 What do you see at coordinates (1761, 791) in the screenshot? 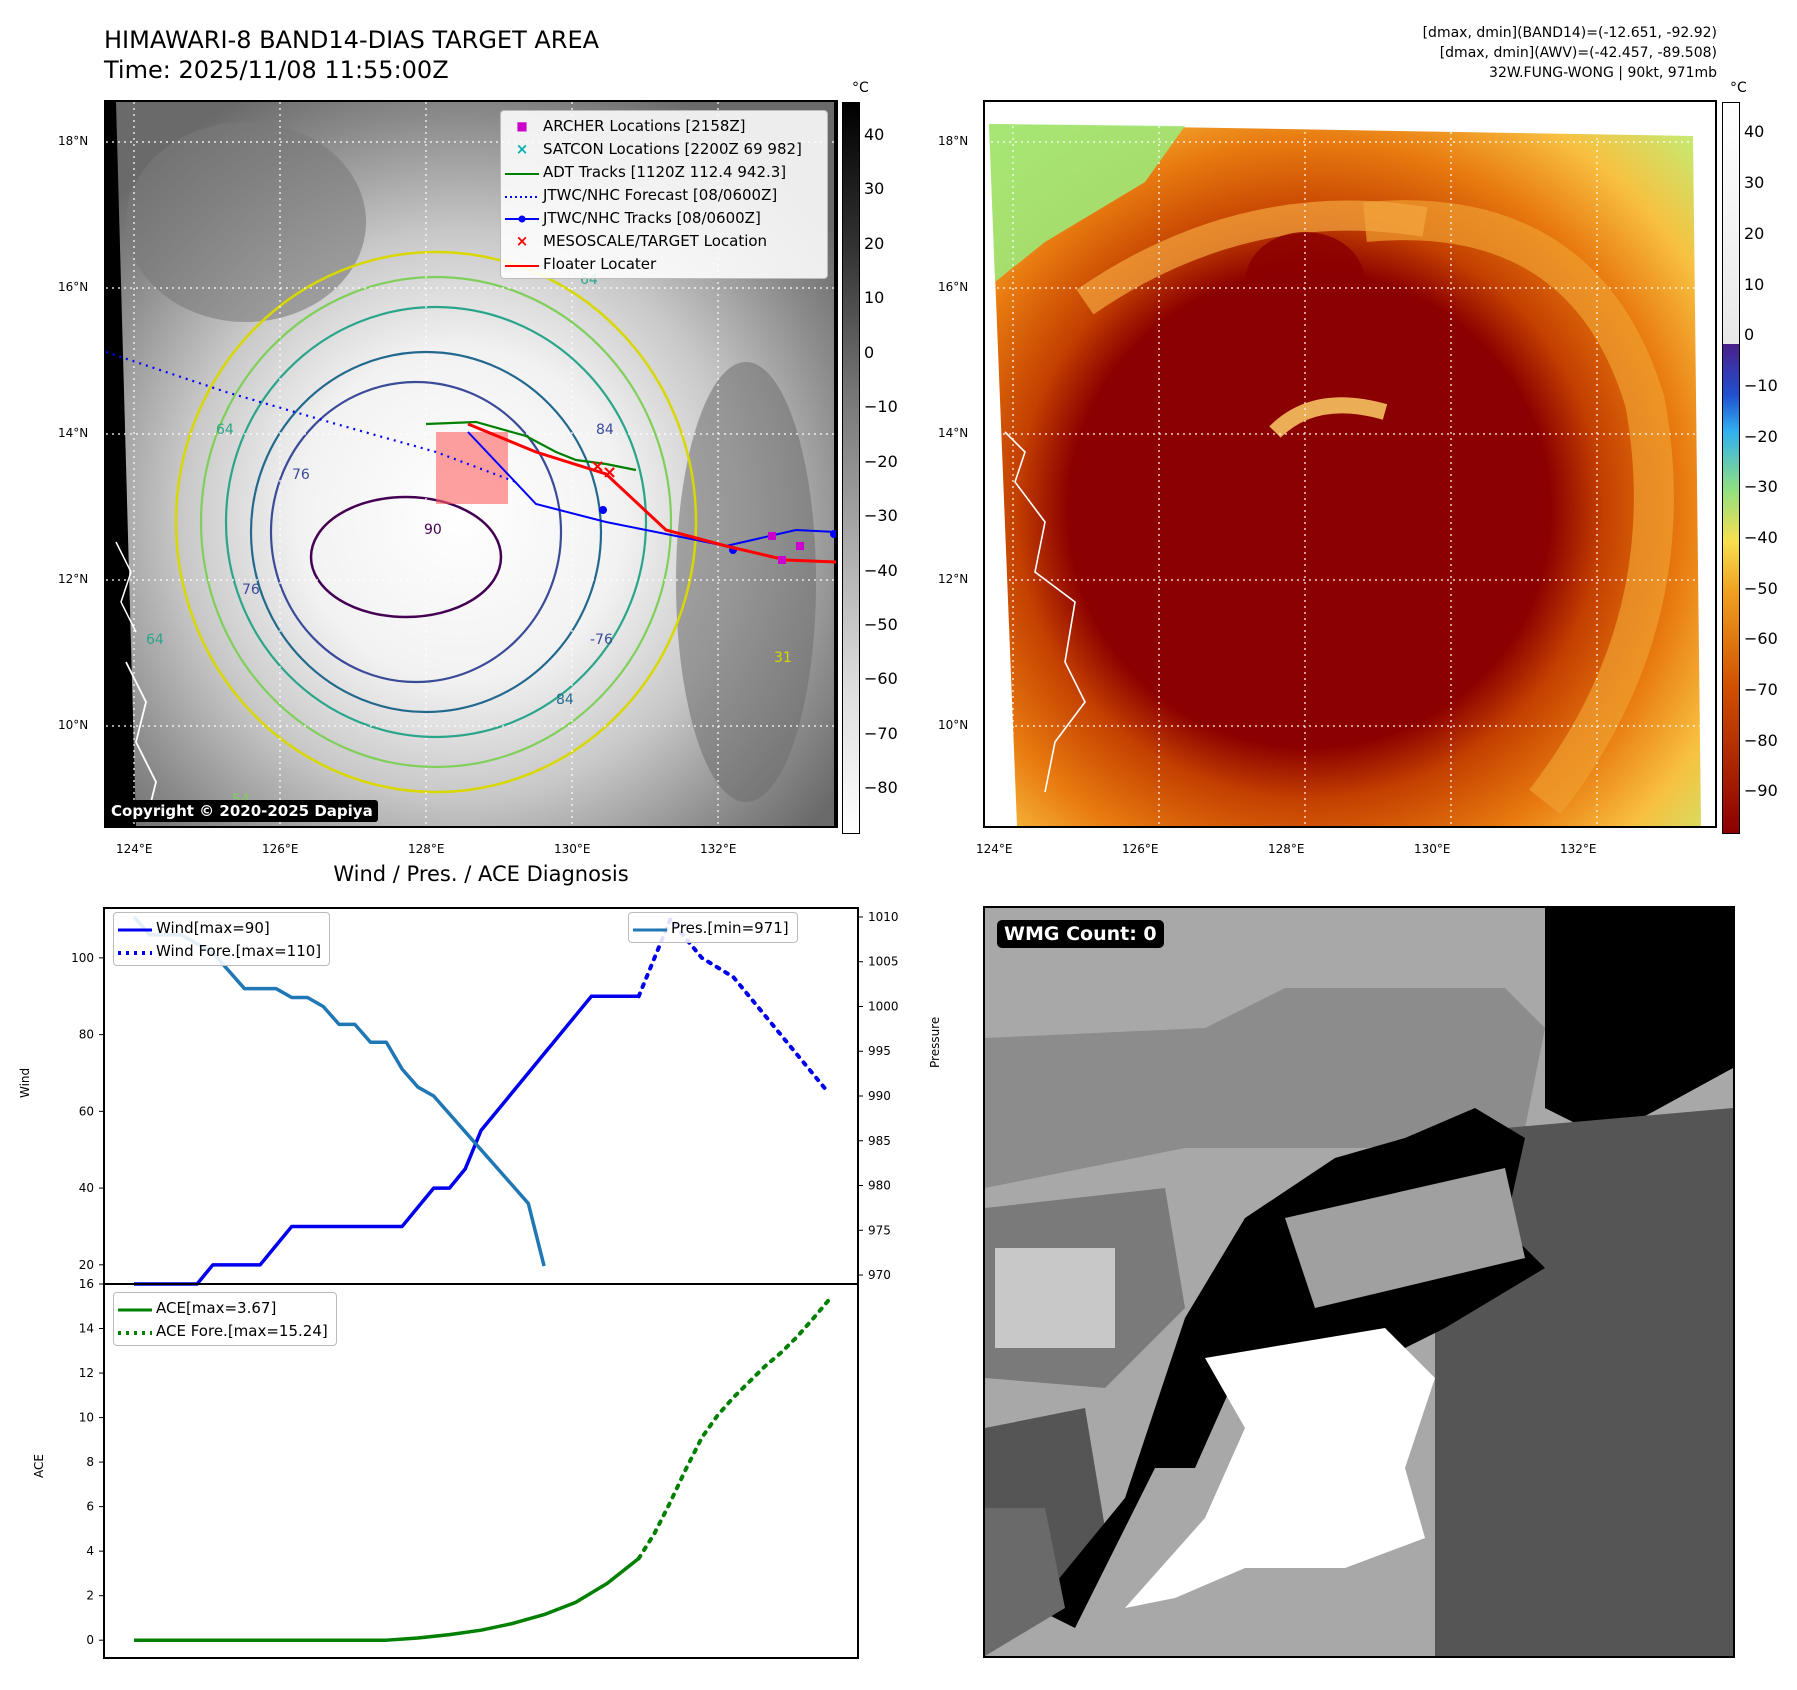
I see `colorbar-tick-label: −90` at bounding box center [1761, 791].